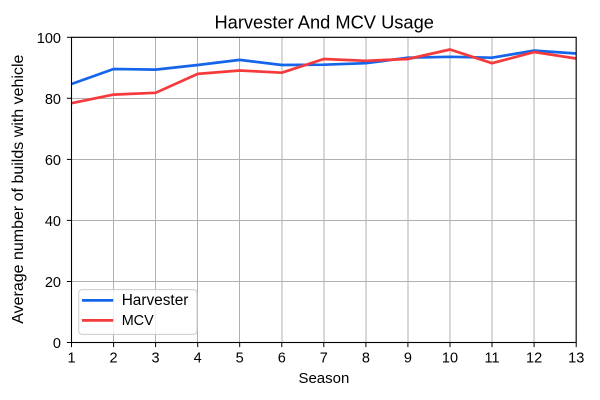  I want to click on svg-text: 0, so click(57, 344).